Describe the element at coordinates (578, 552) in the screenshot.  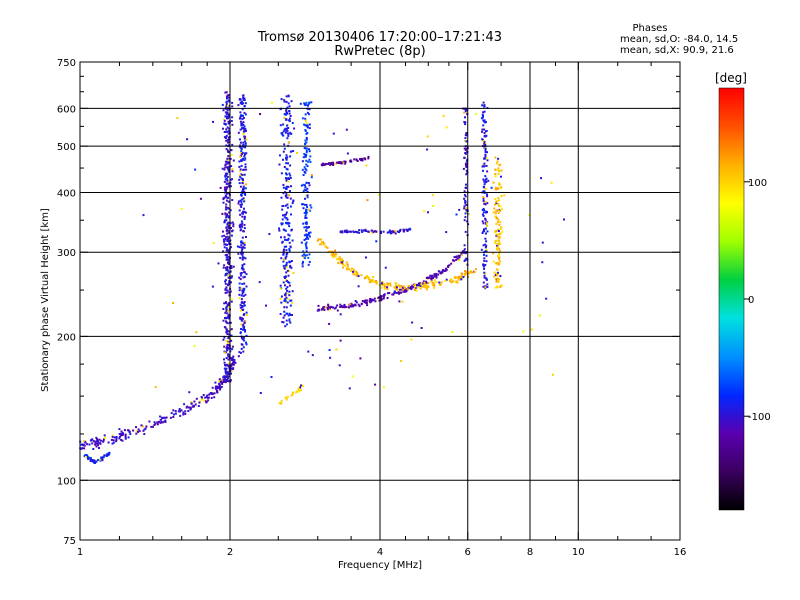
I see `x-tick-label: 10` at that location.